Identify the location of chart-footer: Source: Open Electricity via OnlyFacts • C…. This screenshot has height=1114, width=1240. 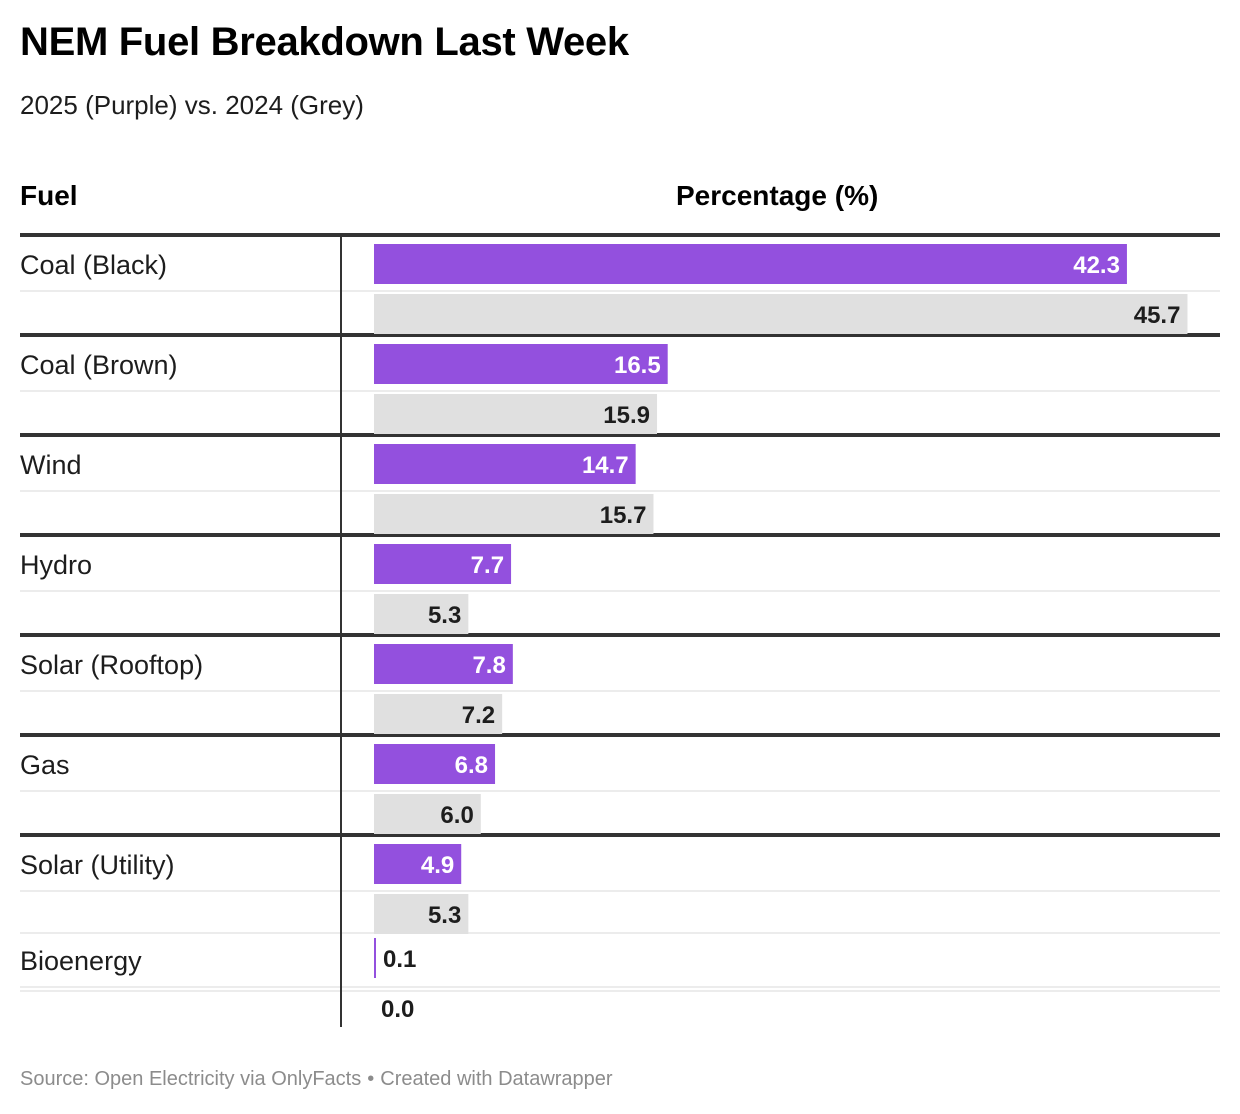
(316, 1079).